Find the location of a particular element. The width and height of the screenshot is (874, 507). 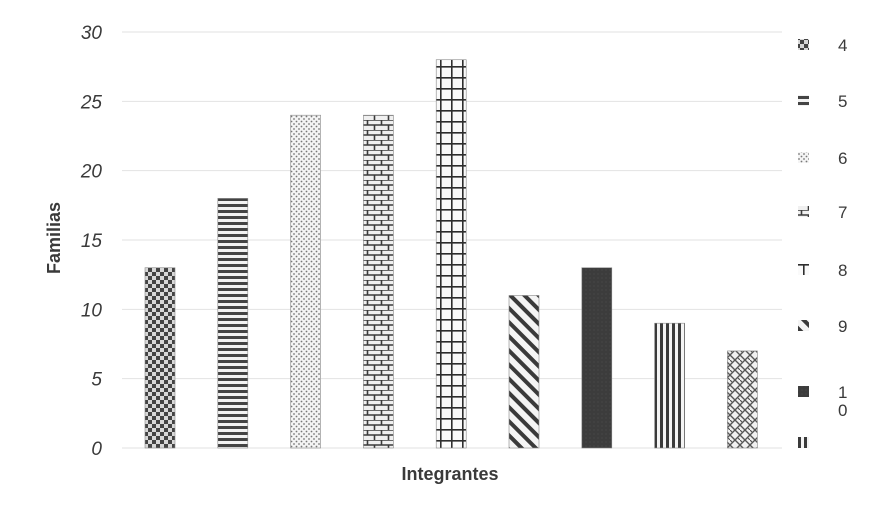

legend: 4 5 6 7 8 9 10 is located at coordinates (822, 242).